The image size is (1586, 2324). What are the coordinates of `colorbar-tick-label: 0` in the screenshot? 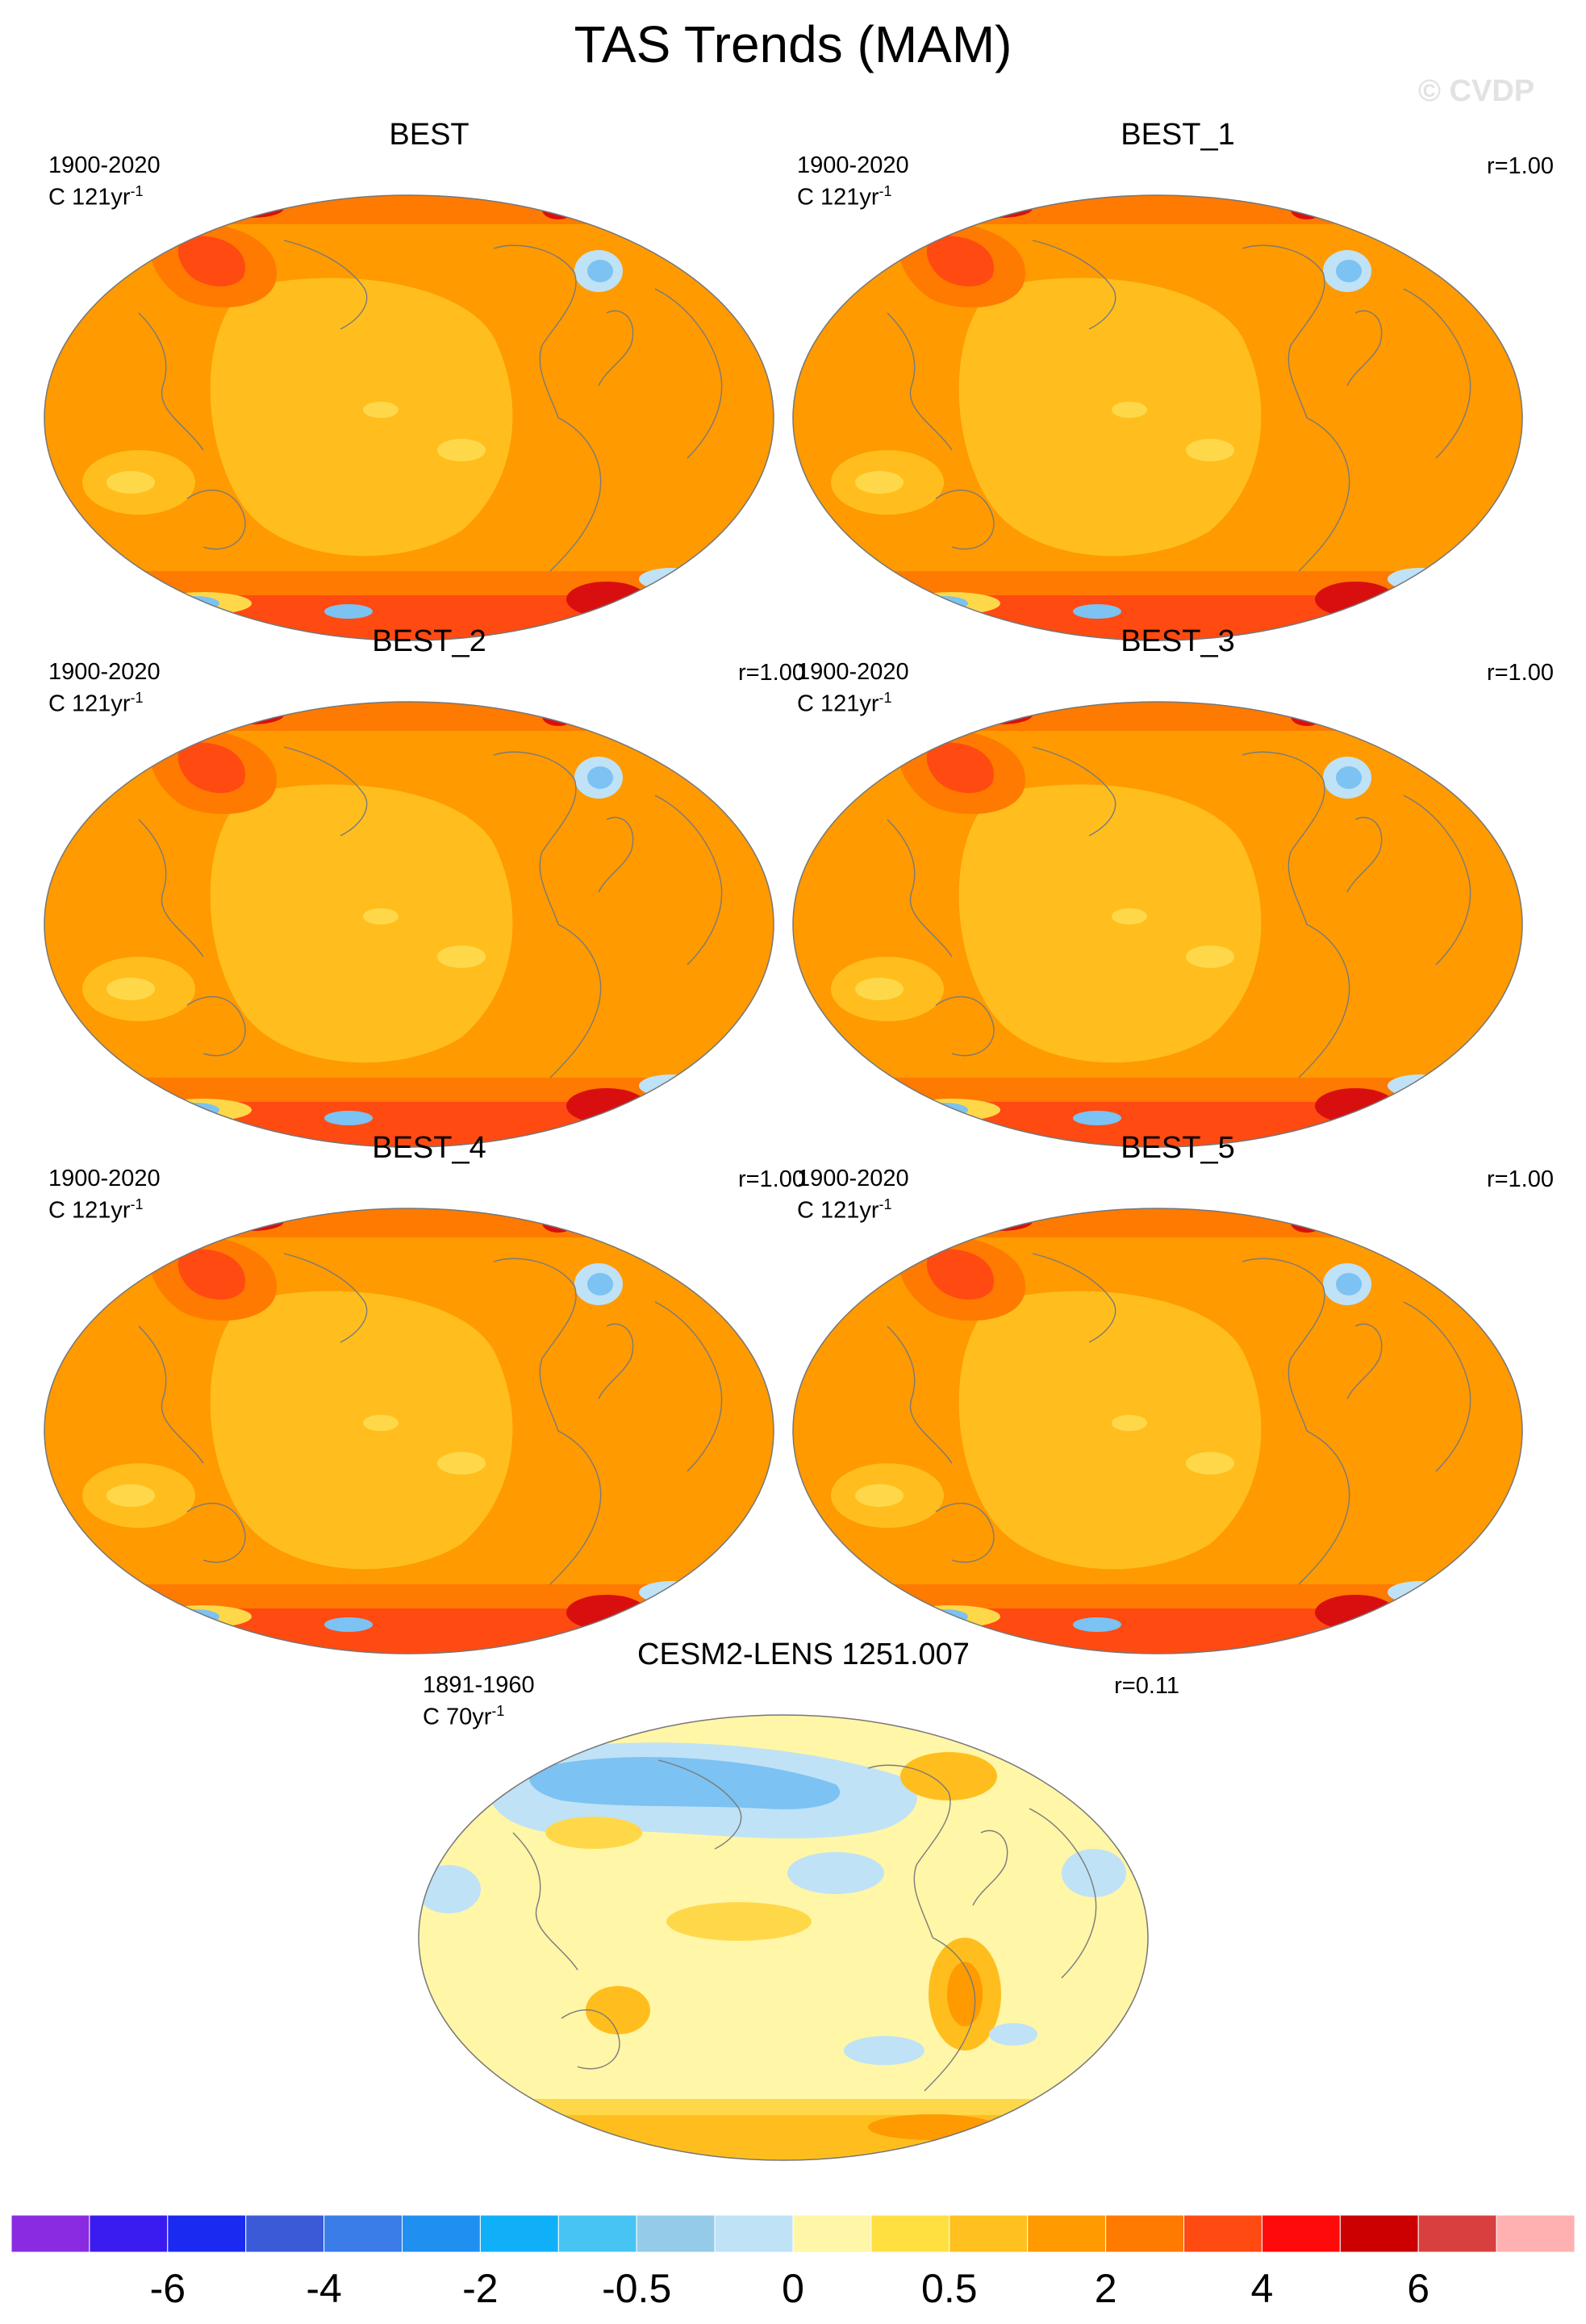 It's located at (793, 2288).